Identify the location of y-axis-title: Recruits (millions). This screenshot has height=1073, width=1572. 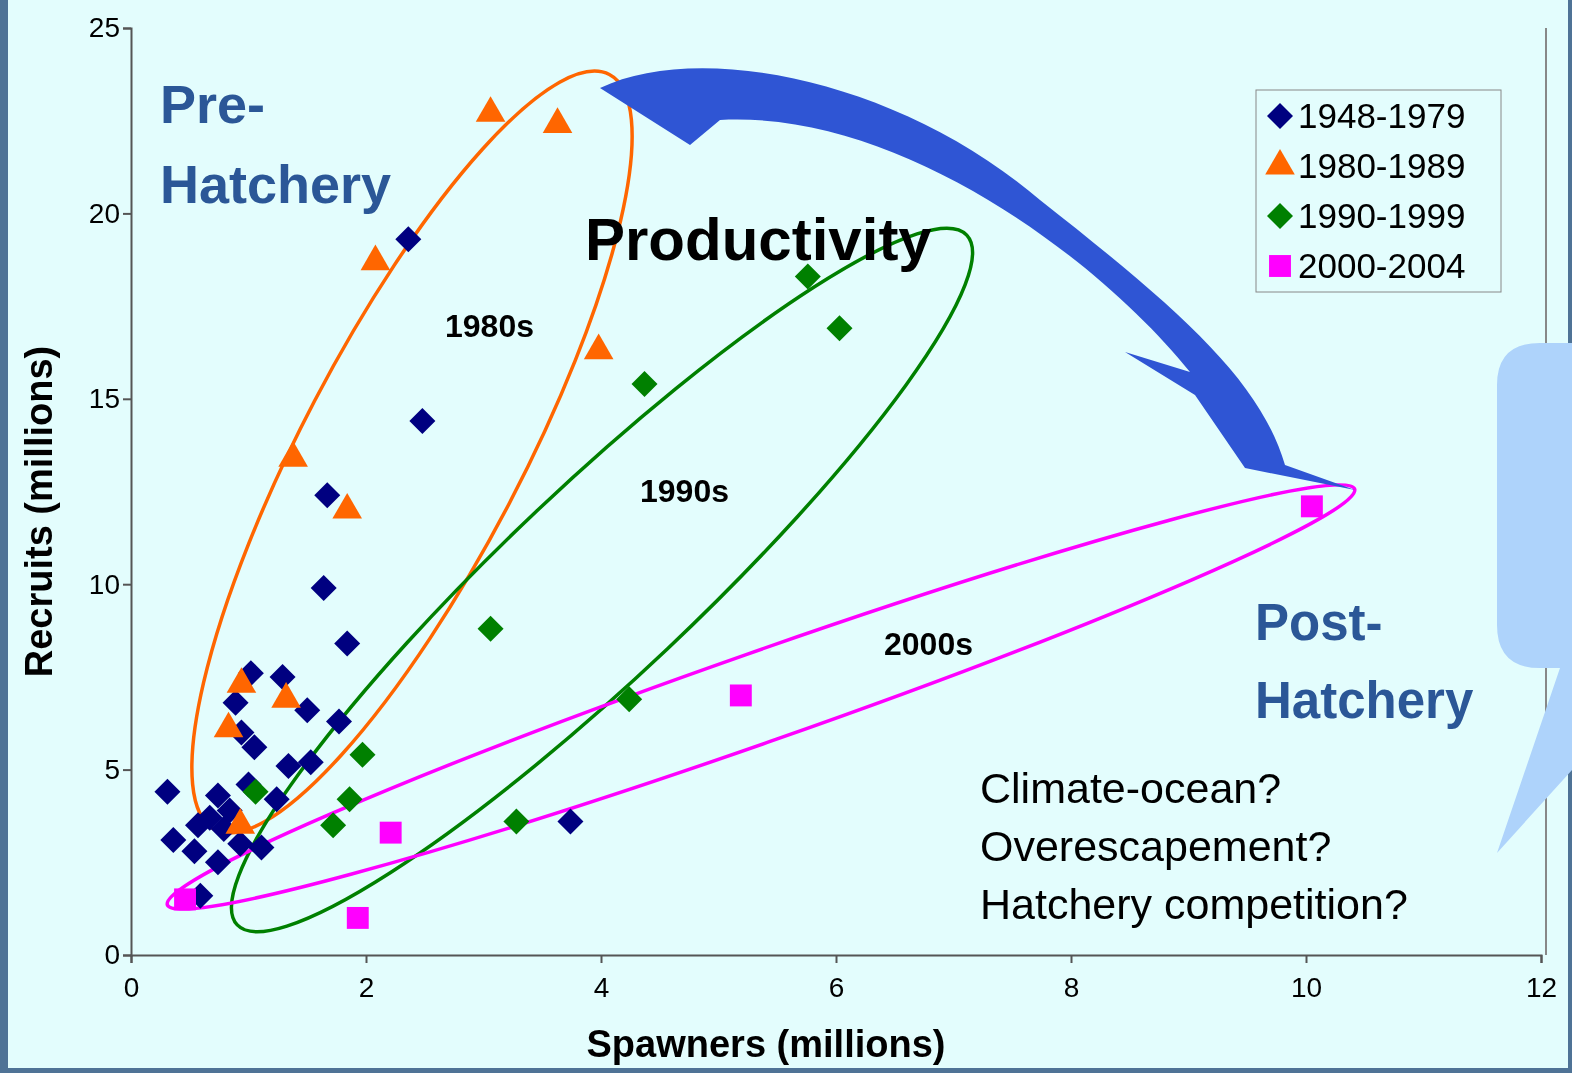
(39, 511).